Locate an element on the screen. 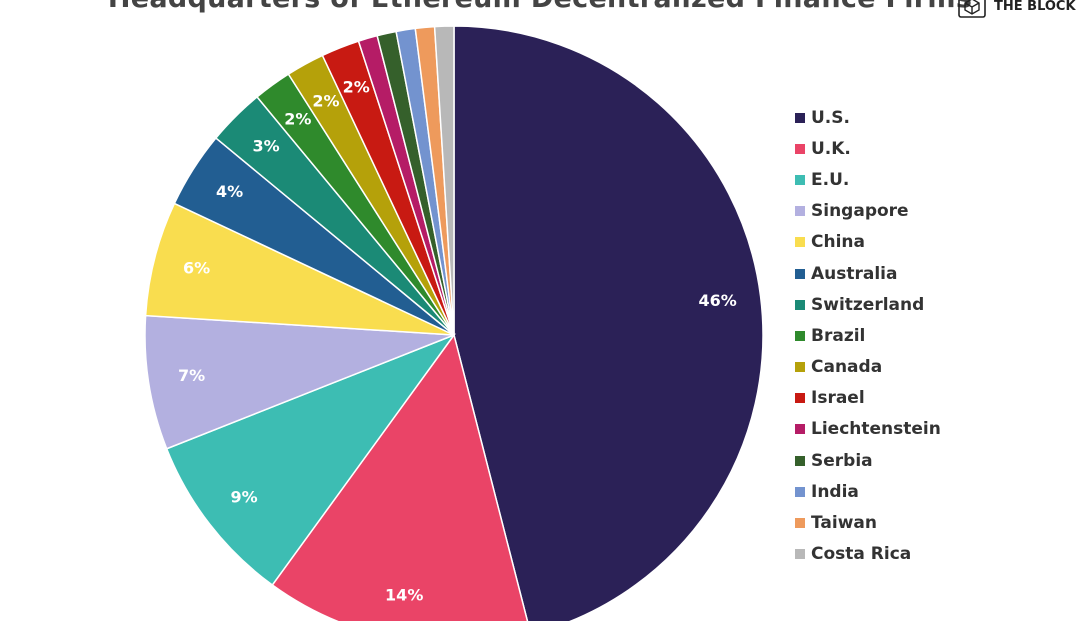 Image resolution: width=1080 pixels, height=621 pixels. slice-label-canada: 2% is located at coordinates (325, 101).